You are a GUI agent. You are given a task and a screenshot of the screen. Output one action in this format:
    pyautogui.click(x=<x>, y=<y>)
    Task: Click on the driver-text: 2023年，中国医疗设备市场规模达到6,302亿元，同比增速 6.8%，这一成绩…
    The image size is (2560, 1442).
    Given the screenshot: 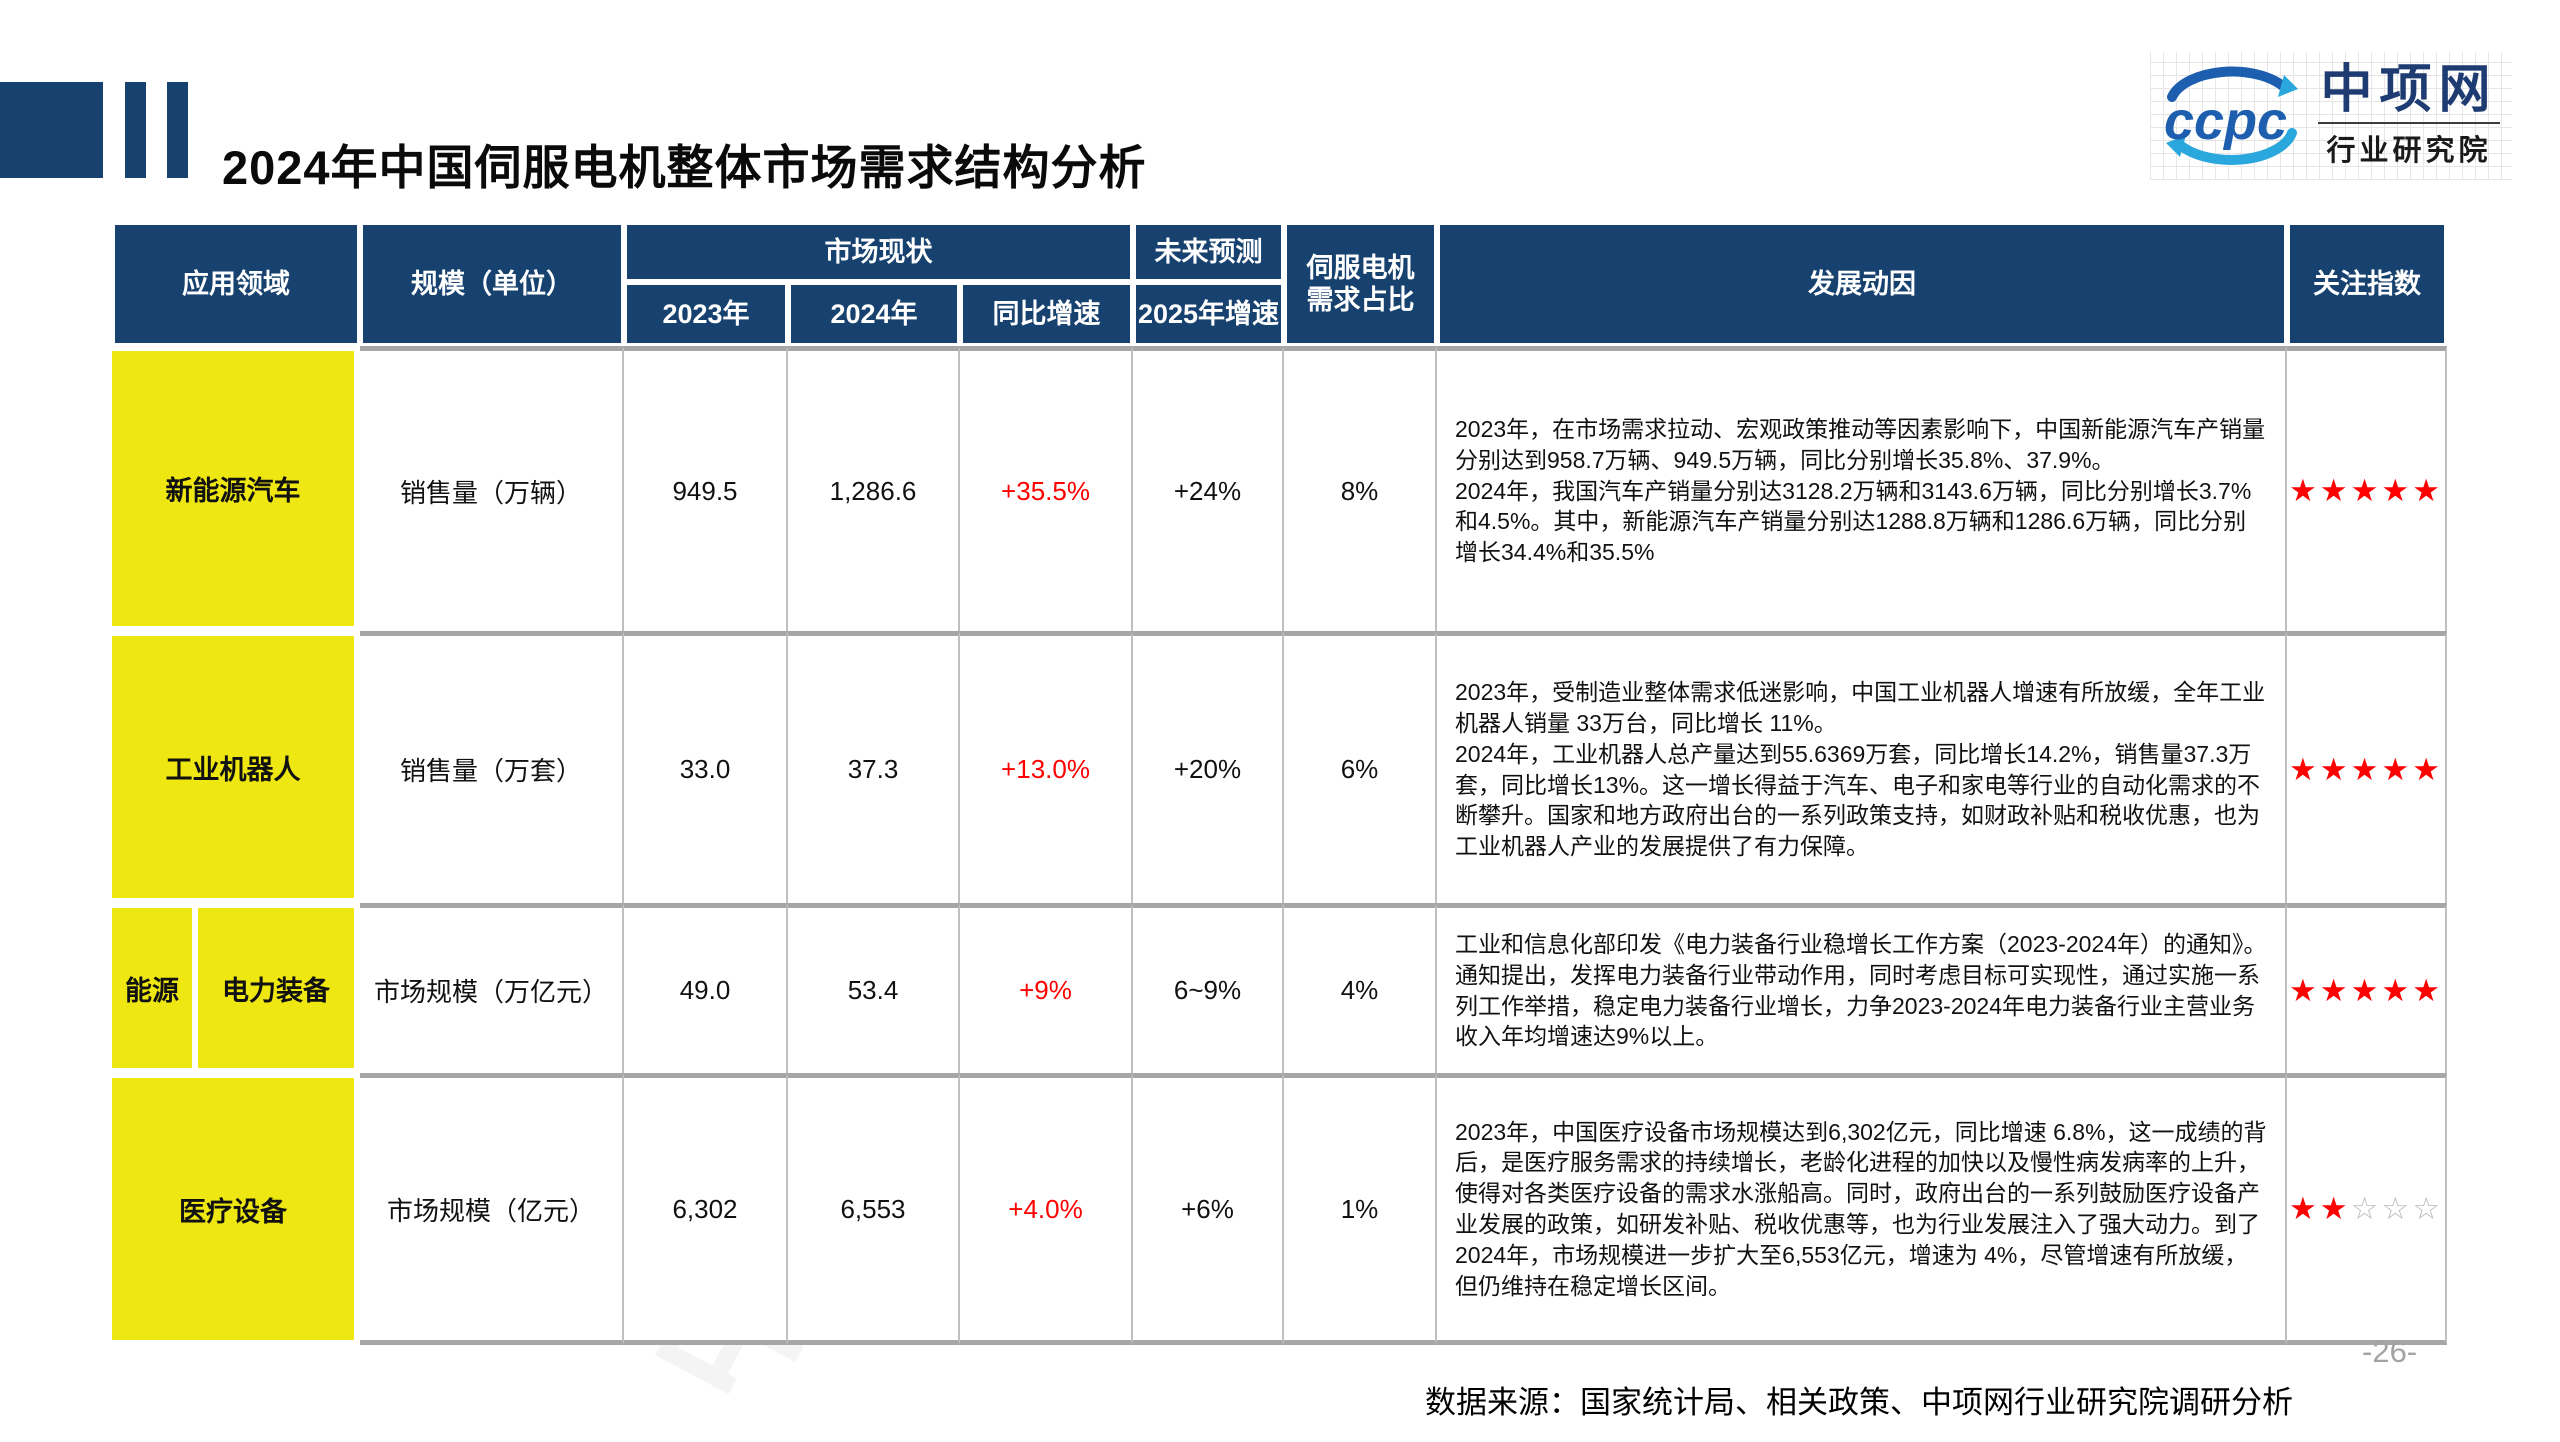 What is the action you would take?
    pyautogui.click(x=1862, y=1209)
    